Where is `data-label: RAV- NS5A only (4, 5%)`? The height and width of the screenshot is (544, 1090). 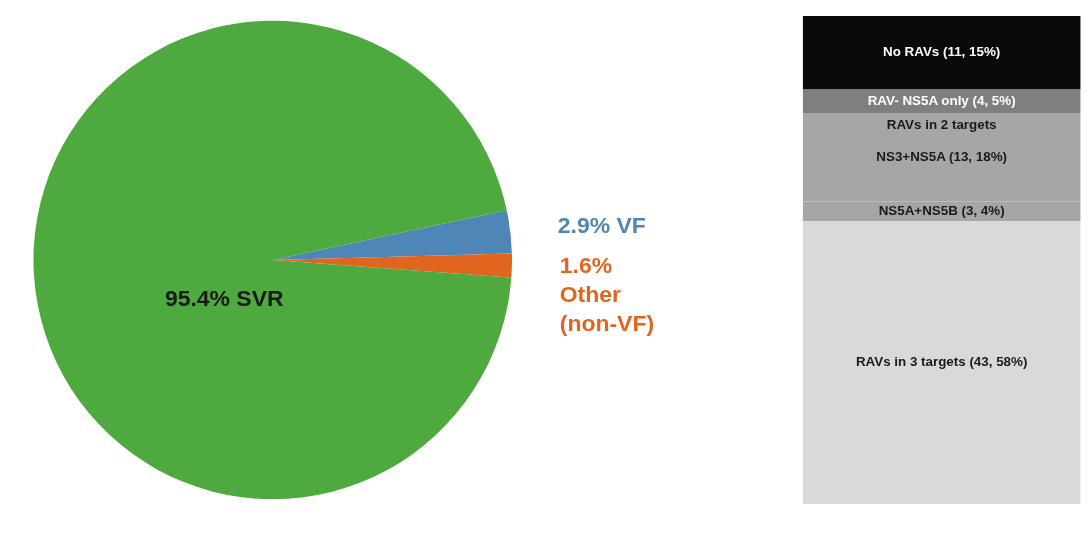 data-label: RAV- NS5A only (4, 5%) is located at coordinates (941, 101).